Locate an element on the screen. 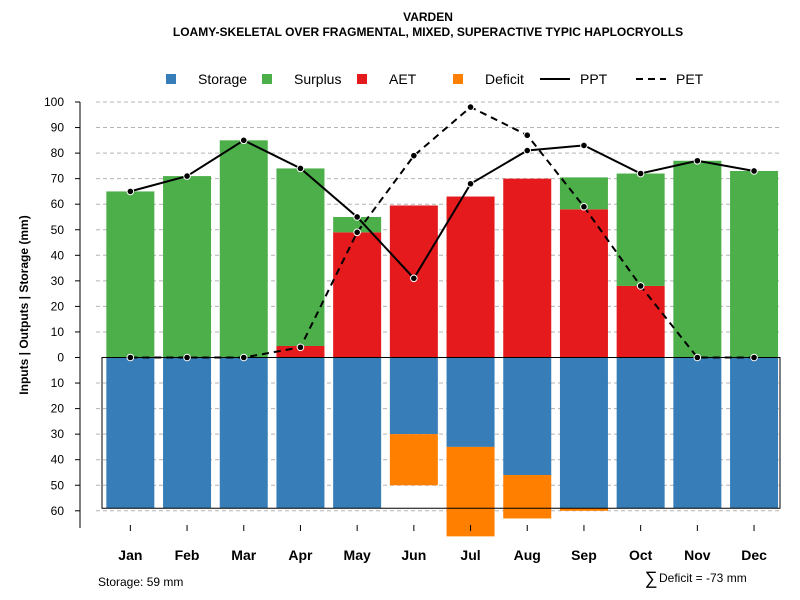 This screenshot has width=800, height=600. y-tick-label-100: 100 is located at coordinates (54, 102).